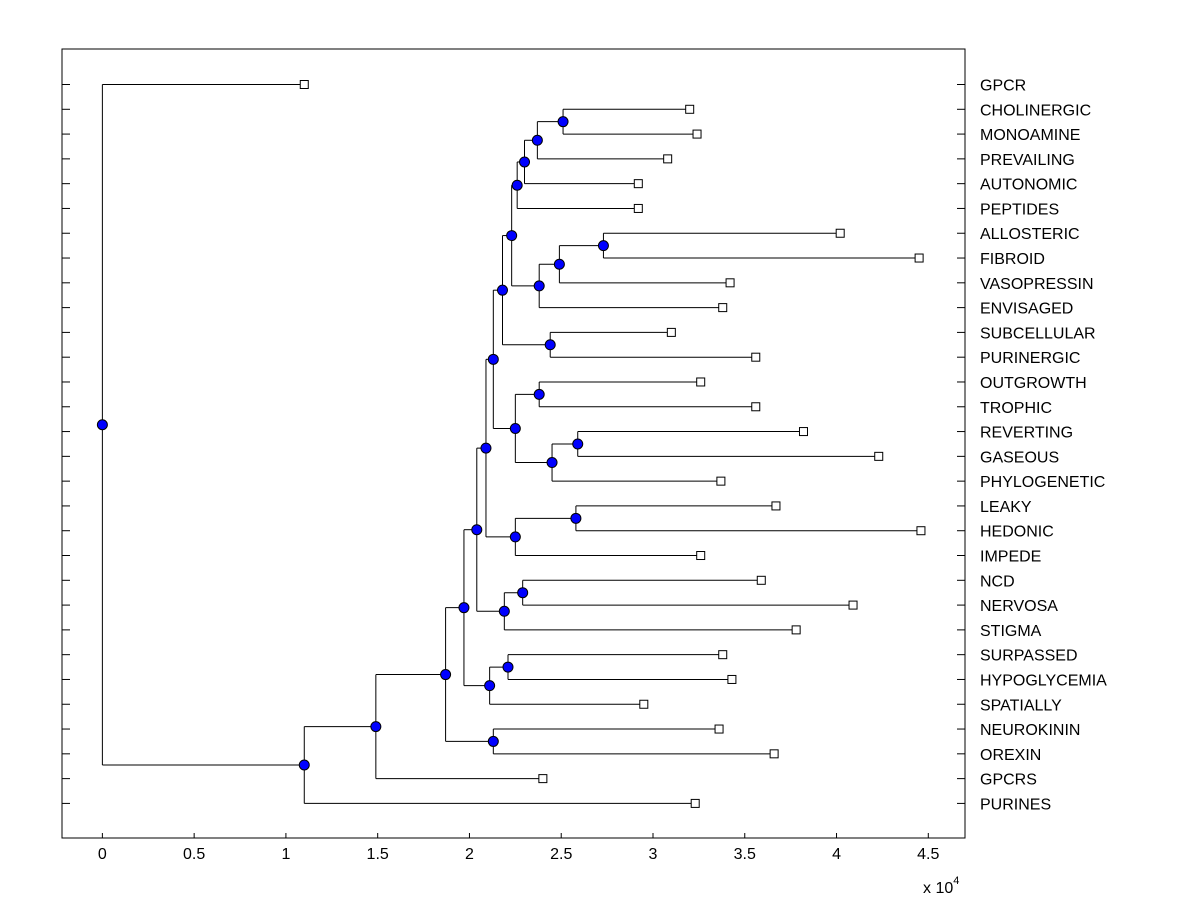 This screenshot has height=900, width=1200. I want to click on x-tick-label: 4.5, so click(928, 854).